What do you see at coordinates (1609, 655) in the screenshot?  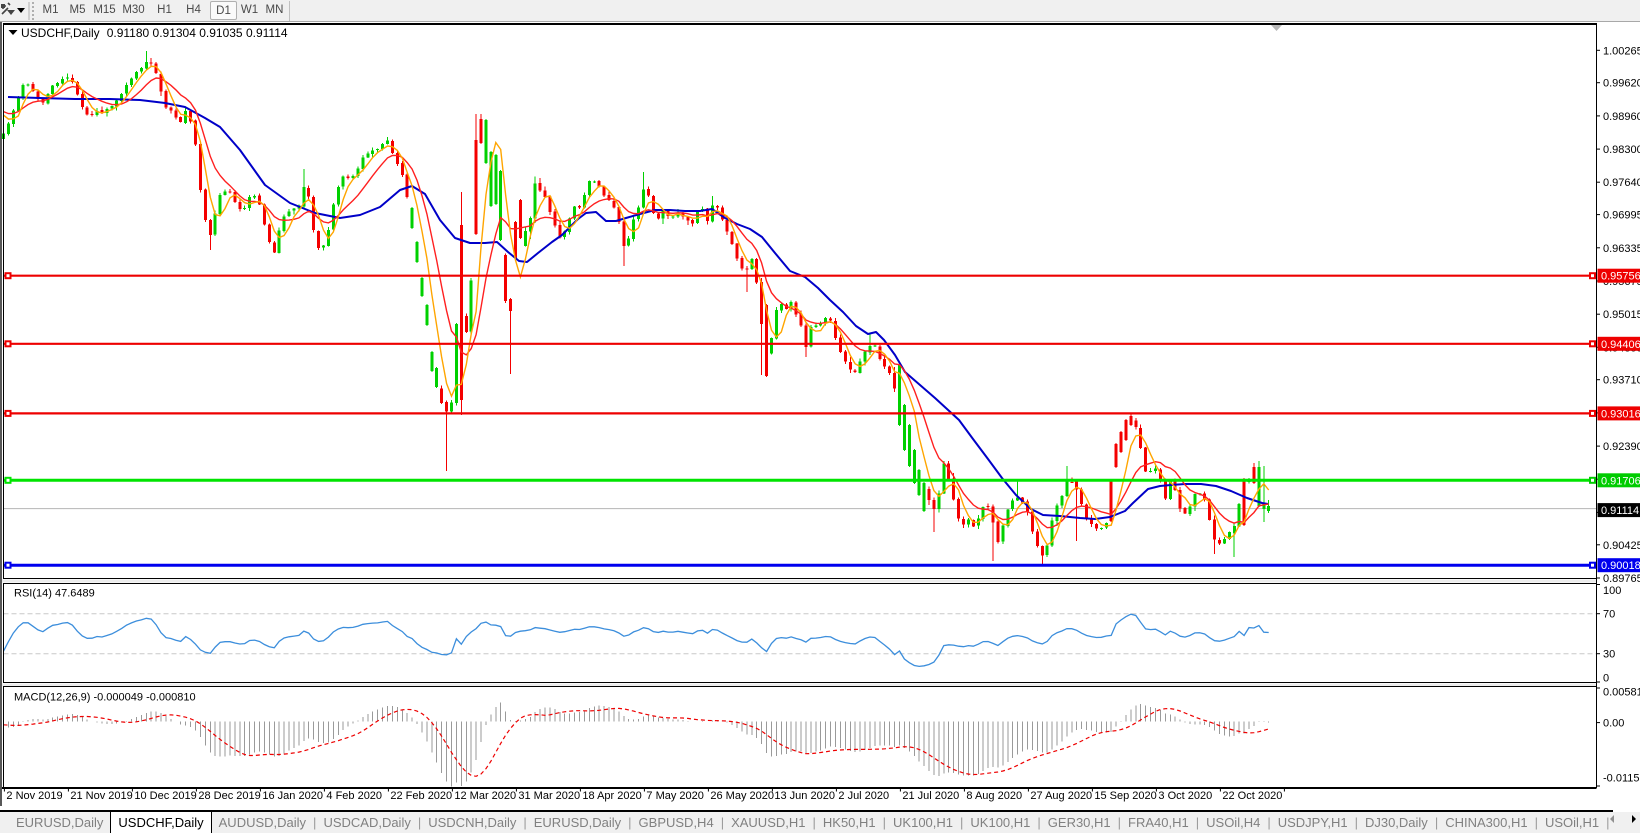 I see `svg-text: 30` at bounding box center [1609, 655].